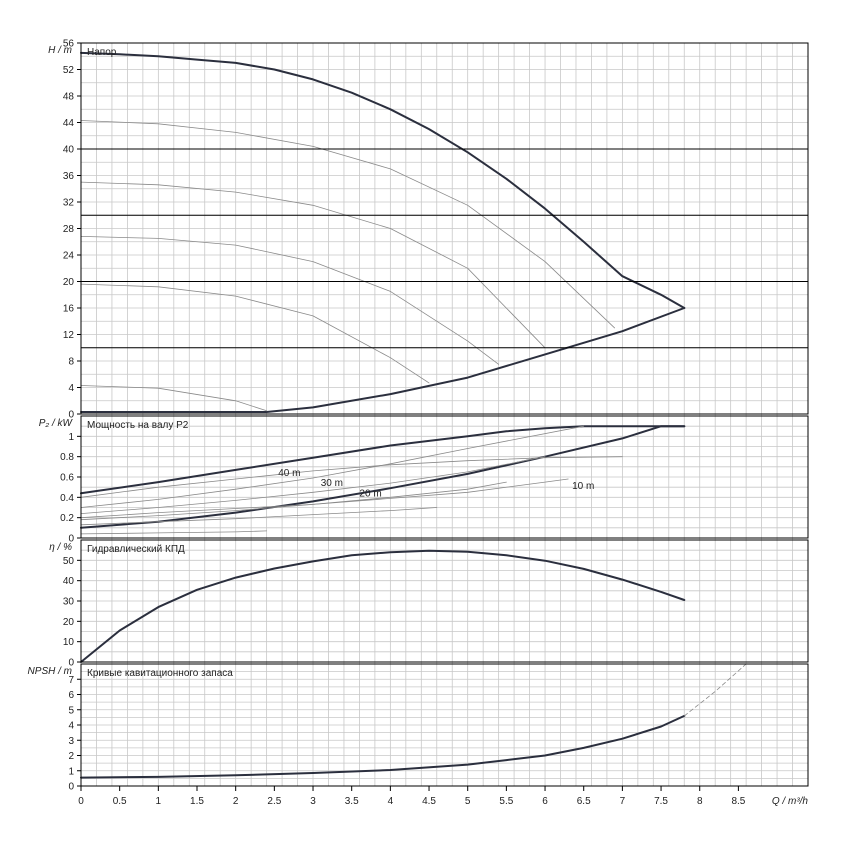 This screenshot has height=855, width=850. I want to click on y-tick-label: 28, so click(69, 229).